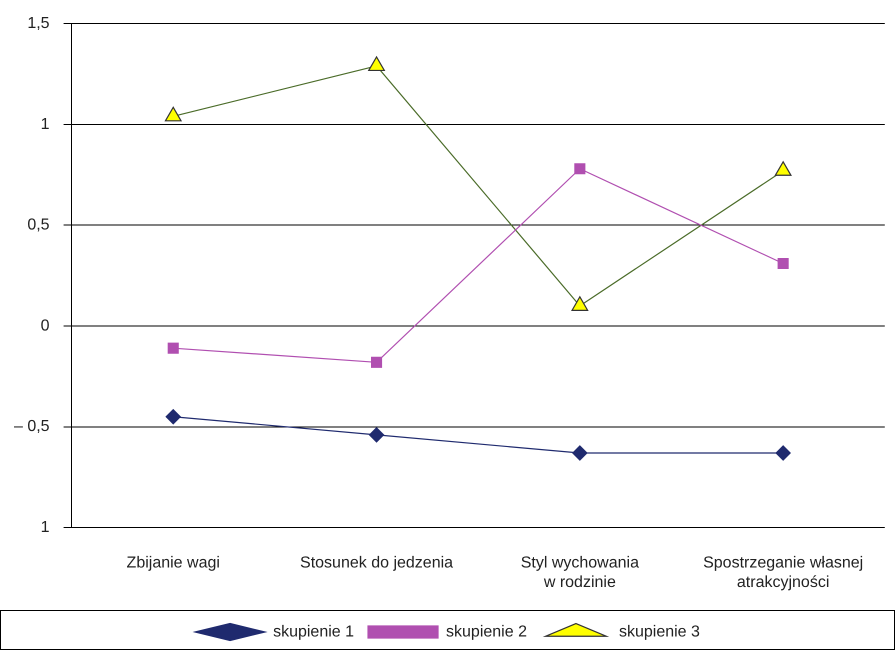 The image size is (895, 654). Describe the element at coordinates (580, 572) in the screenshot. I see `x-tick-label: Styl wychowania w rodzinie` at that location.